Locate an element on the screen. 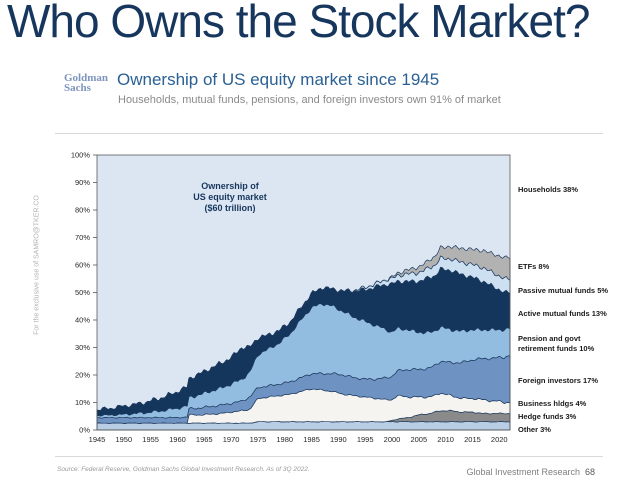 Image resolution: width=640 pixels, height=487 pixels. svg-text: 10% is located at coordinates (82, 402).